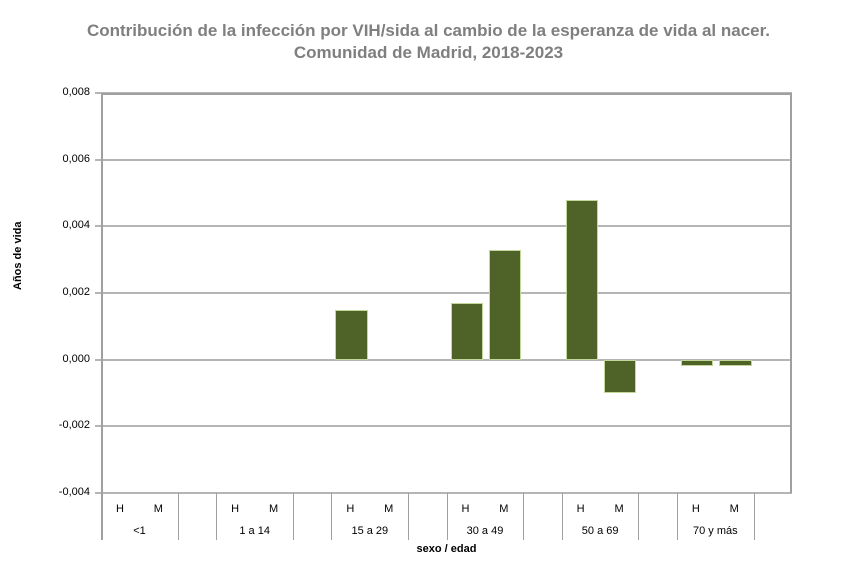  I want to click on y-tick-label: 0,004, so click(76, 225).